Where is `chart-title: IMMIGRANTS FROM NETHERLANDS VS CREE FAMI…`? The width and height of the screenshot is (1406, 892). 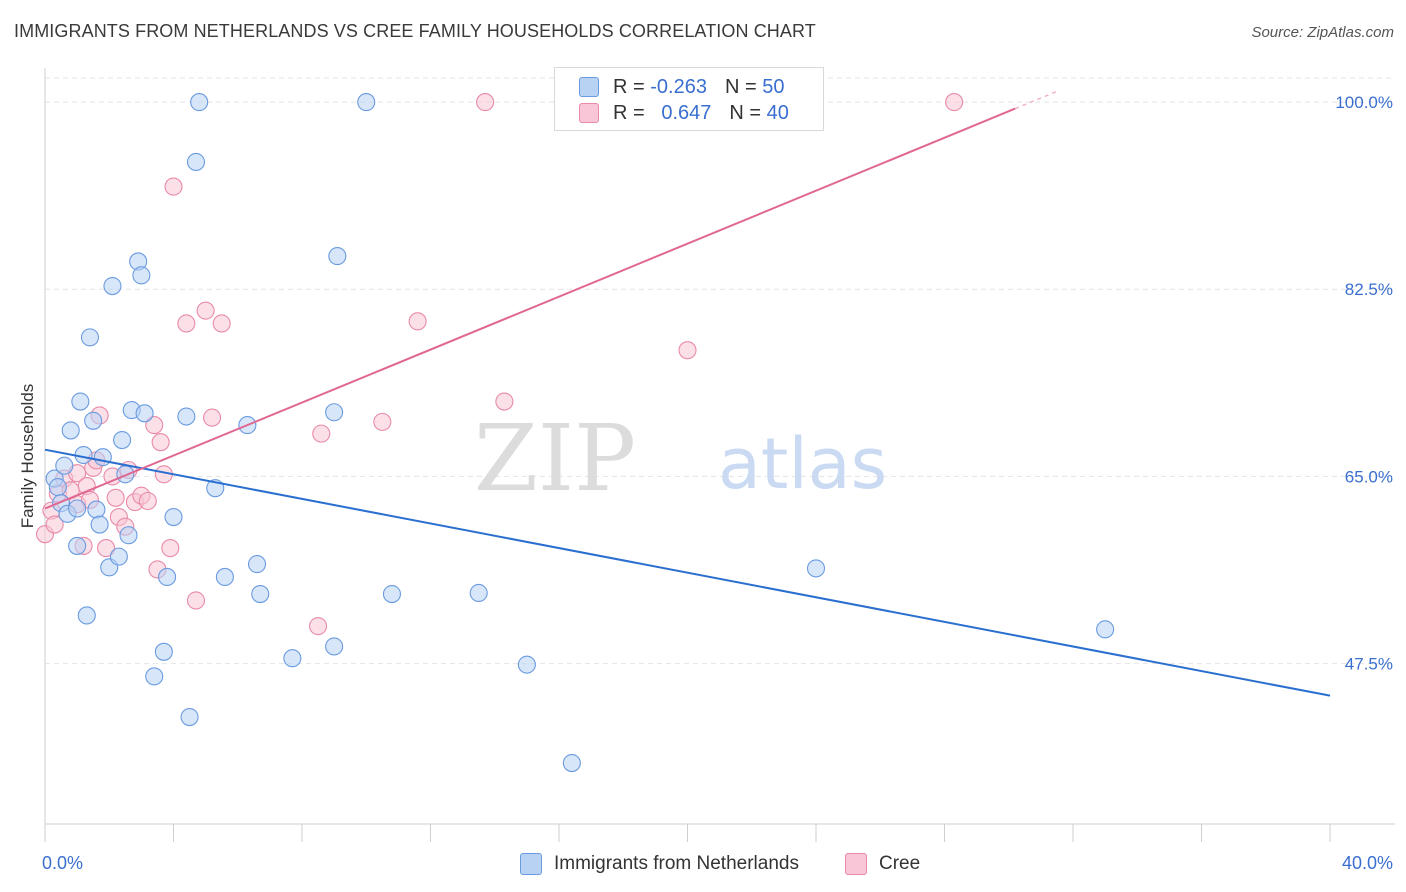 chart-title: IMMIGRANTS FROM NETHERLANDS VS CREE FAMI… is located at coordinates (415, 31).